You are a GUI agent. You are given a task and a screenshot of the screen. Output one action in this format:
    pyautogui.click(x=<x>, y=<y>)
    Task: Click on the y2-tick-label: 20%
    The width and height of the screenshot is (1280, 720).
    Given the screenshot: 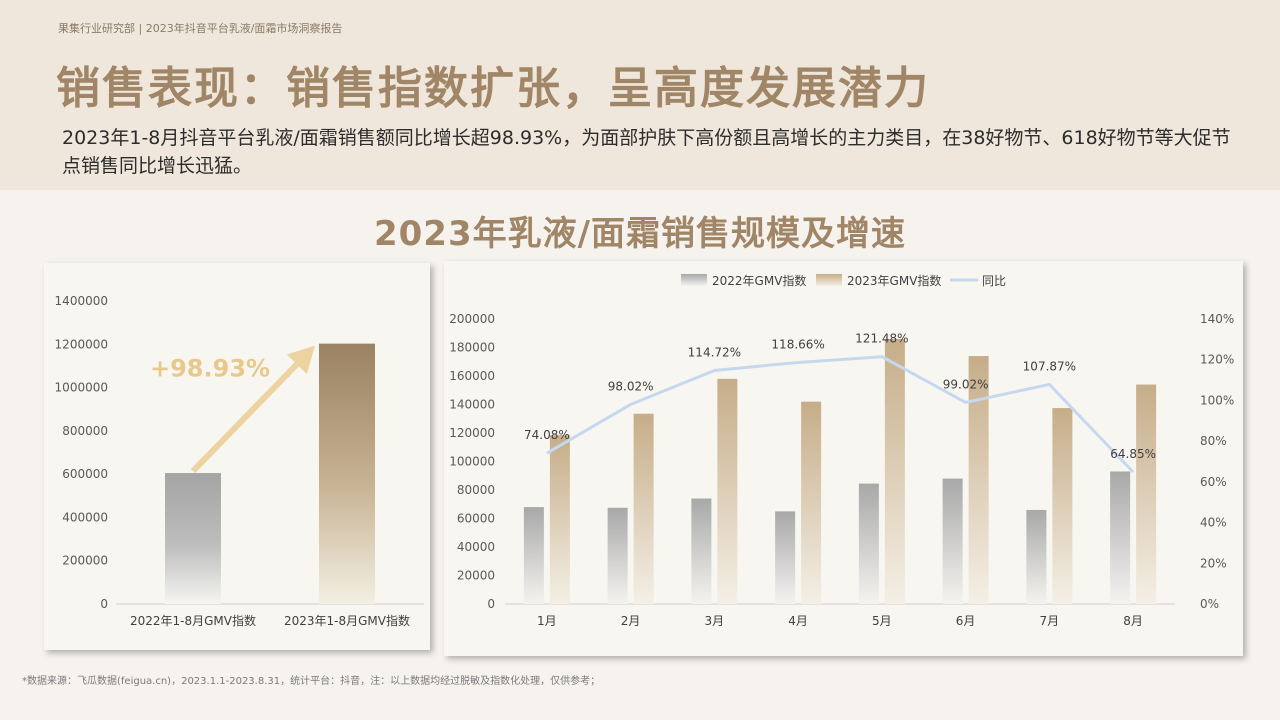 What is the action you would take?
    pyautogui.click(x=1213, y=563)
    